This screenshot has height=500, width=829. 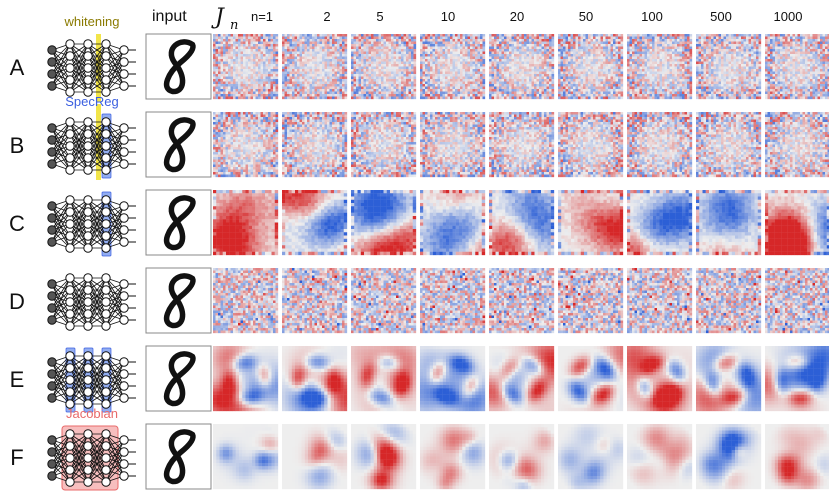 I want to click on column-header-3: 10, so click(x=448, y=16).